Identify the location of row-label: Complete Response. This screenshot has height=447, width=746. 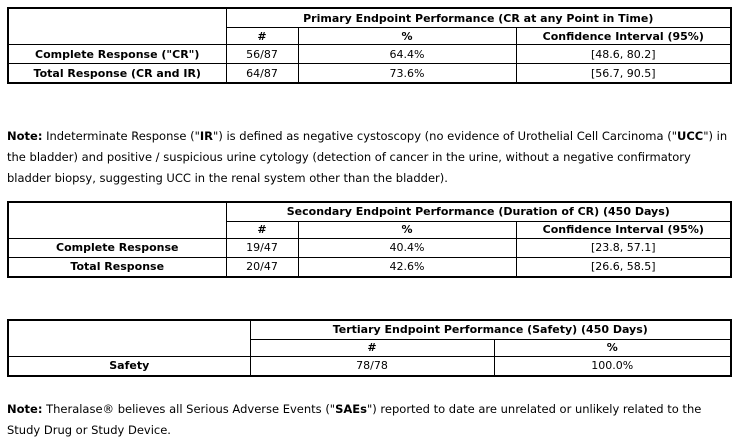
(117, 247).